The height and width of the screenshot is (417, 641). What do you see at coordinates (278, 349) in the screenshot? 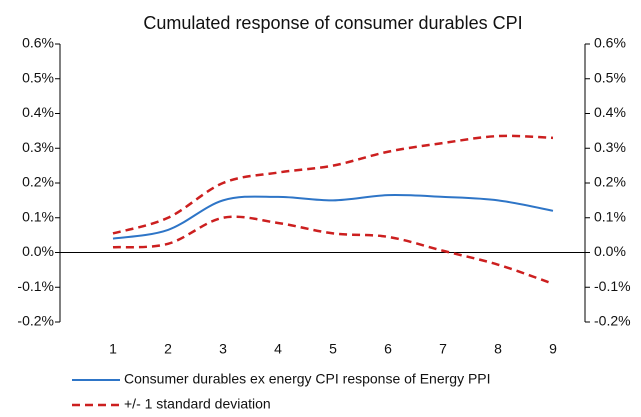
I see `x-tick-label: 4` at bounding box center [278, 349].